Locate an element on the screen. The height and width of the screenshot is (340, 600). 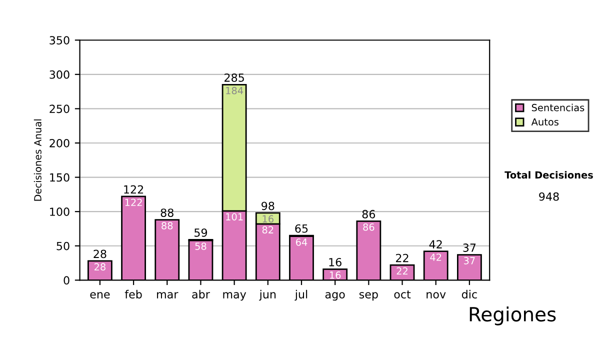
text: 948 is located at coordinates (549, 196).